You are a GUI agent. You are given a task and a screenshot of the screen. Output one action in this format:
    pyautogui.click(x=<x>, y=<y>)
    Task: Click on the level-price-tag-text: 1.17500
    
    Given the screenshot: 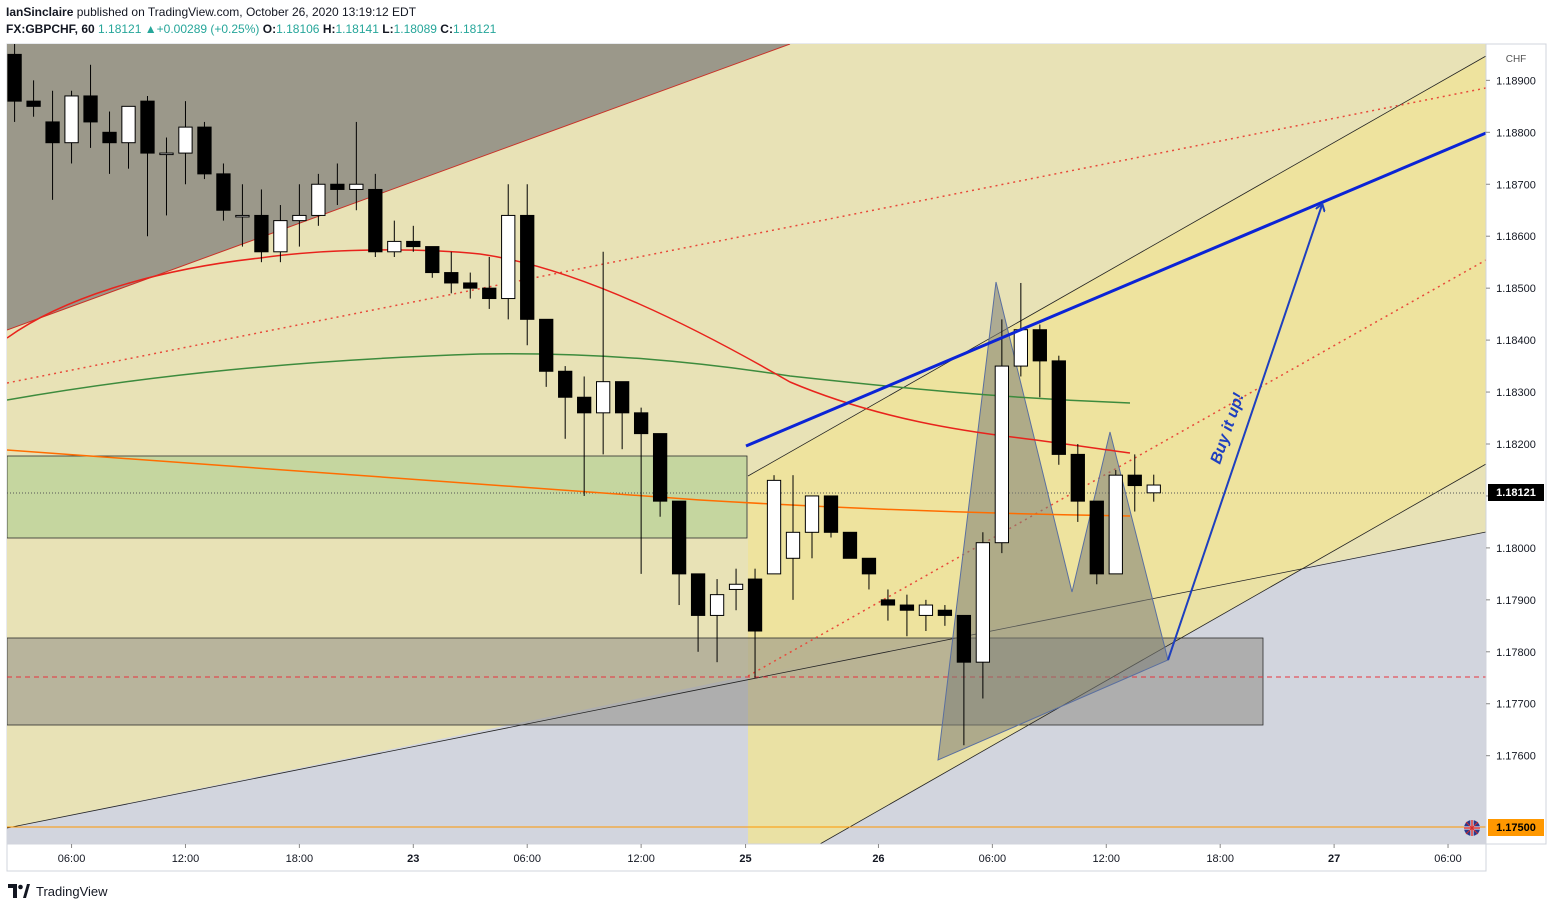 What is the action you would take?
    pyautogui.click(x=1516, y=828)
    